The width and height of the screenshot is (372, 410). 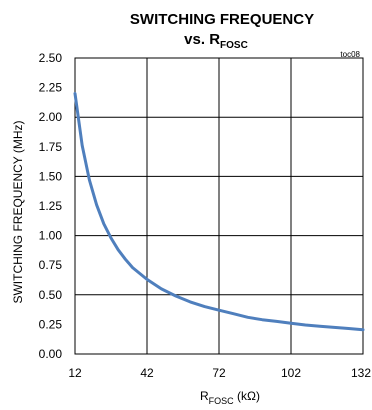 I want to click on x-axis-label: RFOSC (kΩ), so click(x=230, y=397).